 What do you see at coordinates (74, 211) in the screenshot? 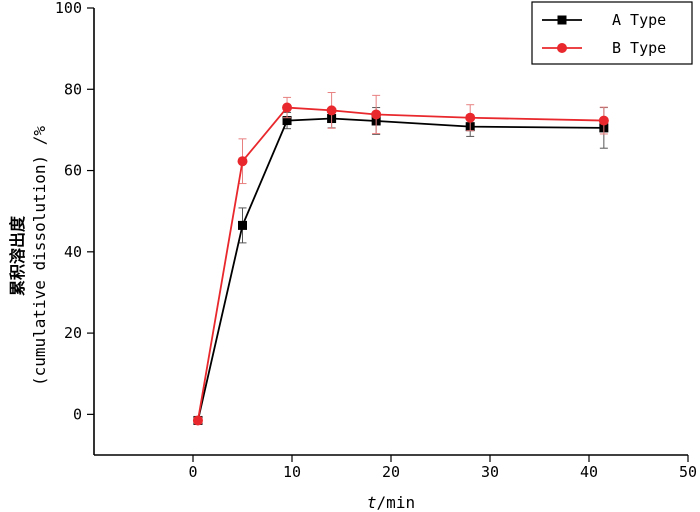
I see `y-ticks: 0 20 40 60 80 100` at bounding box center [74, 211].